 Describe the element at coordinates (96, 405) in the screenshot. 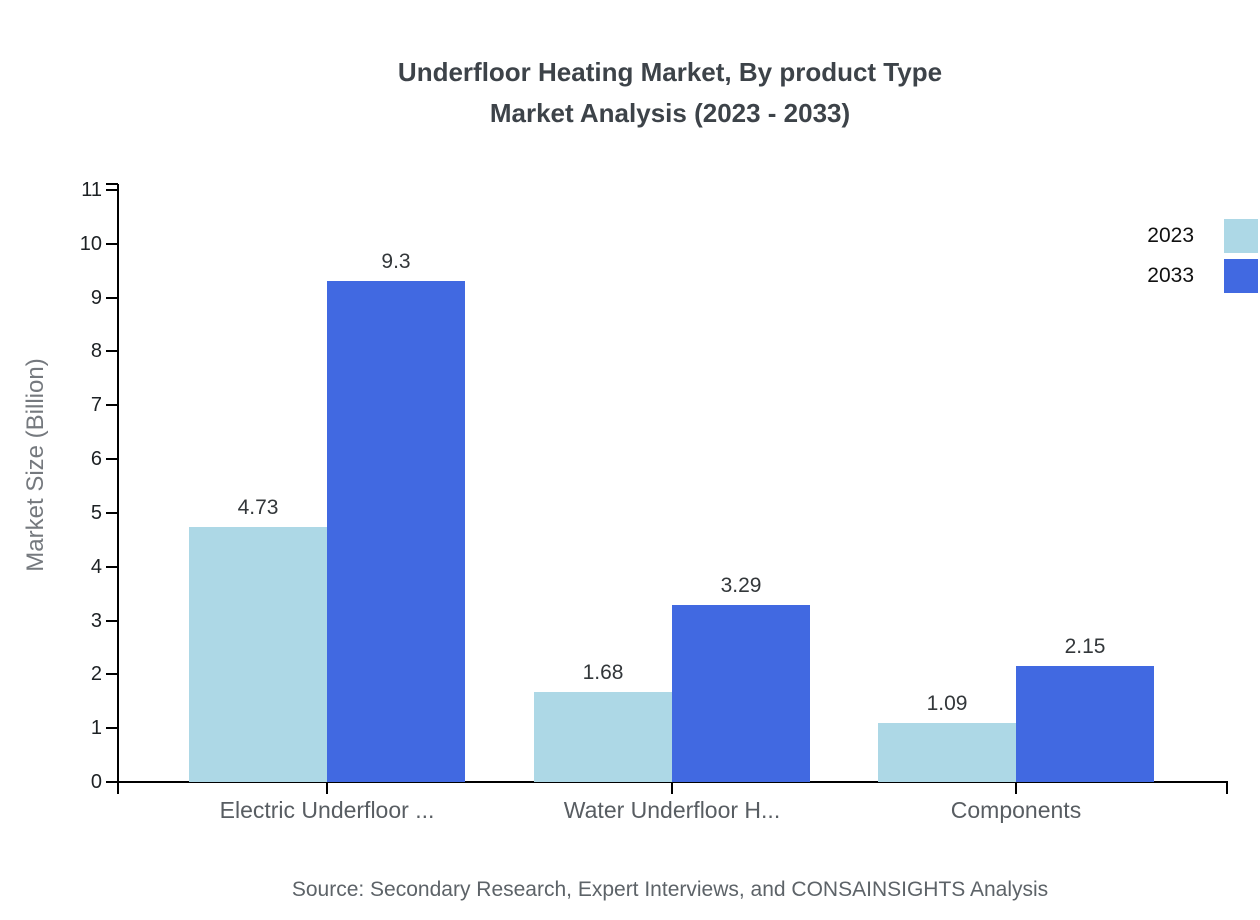

I see `y-tick-label: 7` at that location.